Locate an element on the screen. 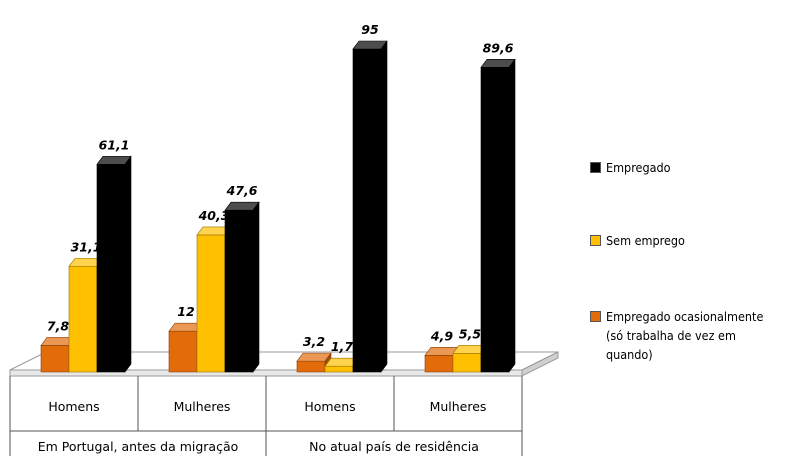 The image size is (786, 456). legend-item-sem-emprego: Sem emprego is located at coordinates (637, 240).